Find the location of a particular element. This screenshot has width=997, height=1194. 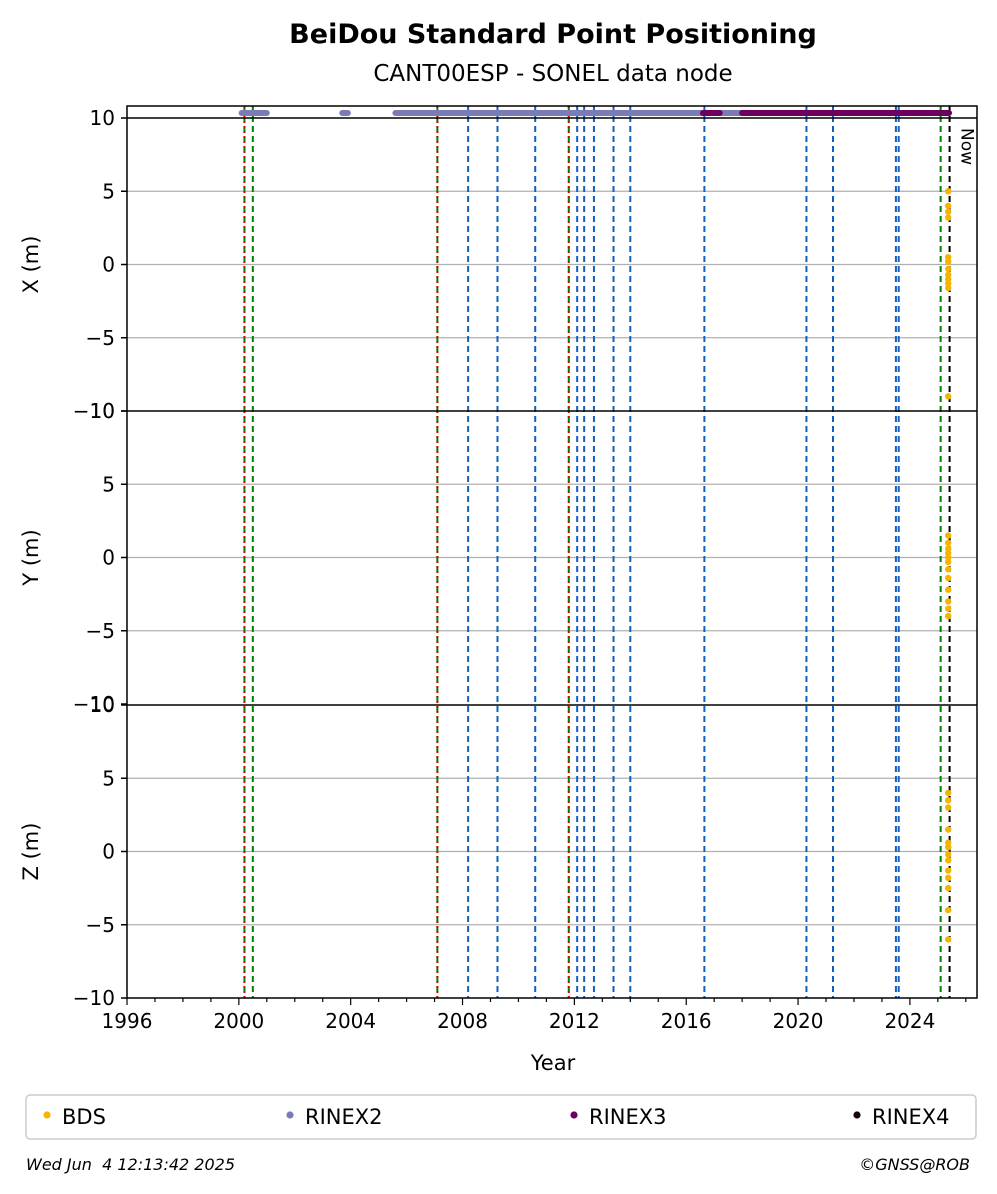

legend: BDS RINEX2 RINEX3 RINEX4 is located at coordinates (501, 1117).